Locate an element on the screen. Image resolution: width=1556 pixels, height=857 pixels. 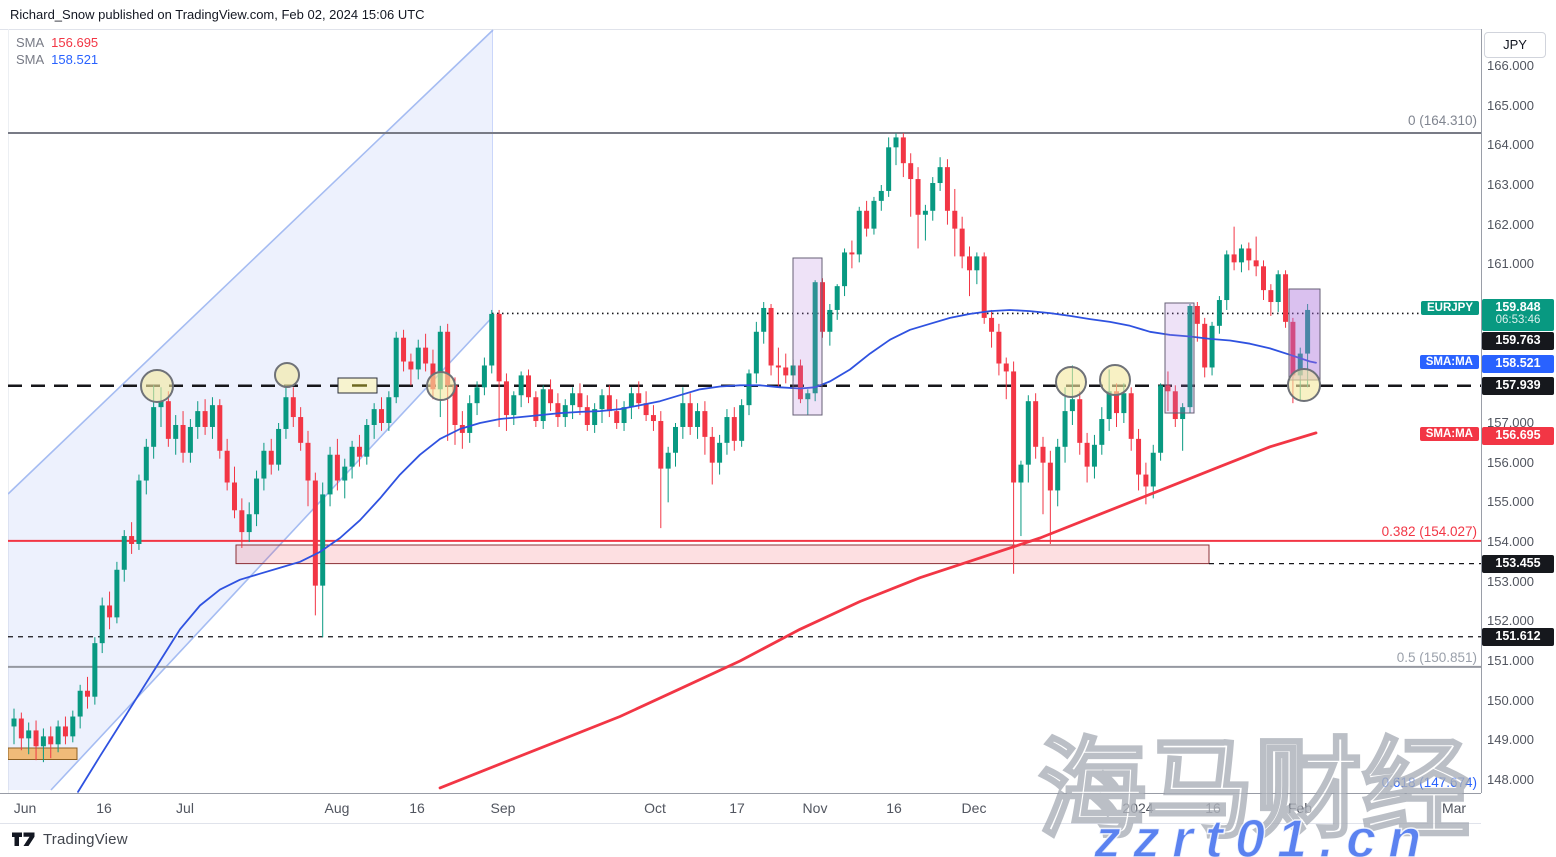
price-scale-border is located at coordinates (1481, 411).